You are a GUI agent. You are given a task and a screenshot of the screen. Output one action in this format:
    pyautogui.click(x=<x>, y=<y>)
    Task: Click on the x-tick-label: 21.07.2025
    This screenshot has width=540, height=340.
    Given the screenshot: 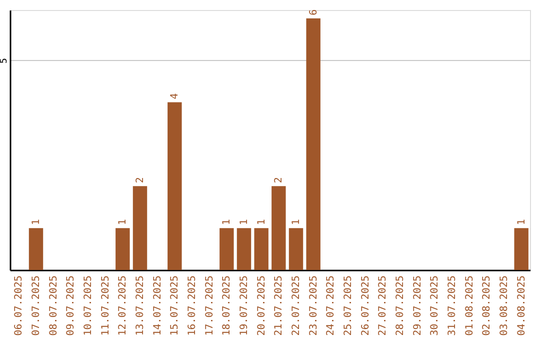 What is the action you would take?
    pyautogui.click(x=279, y=306)
    